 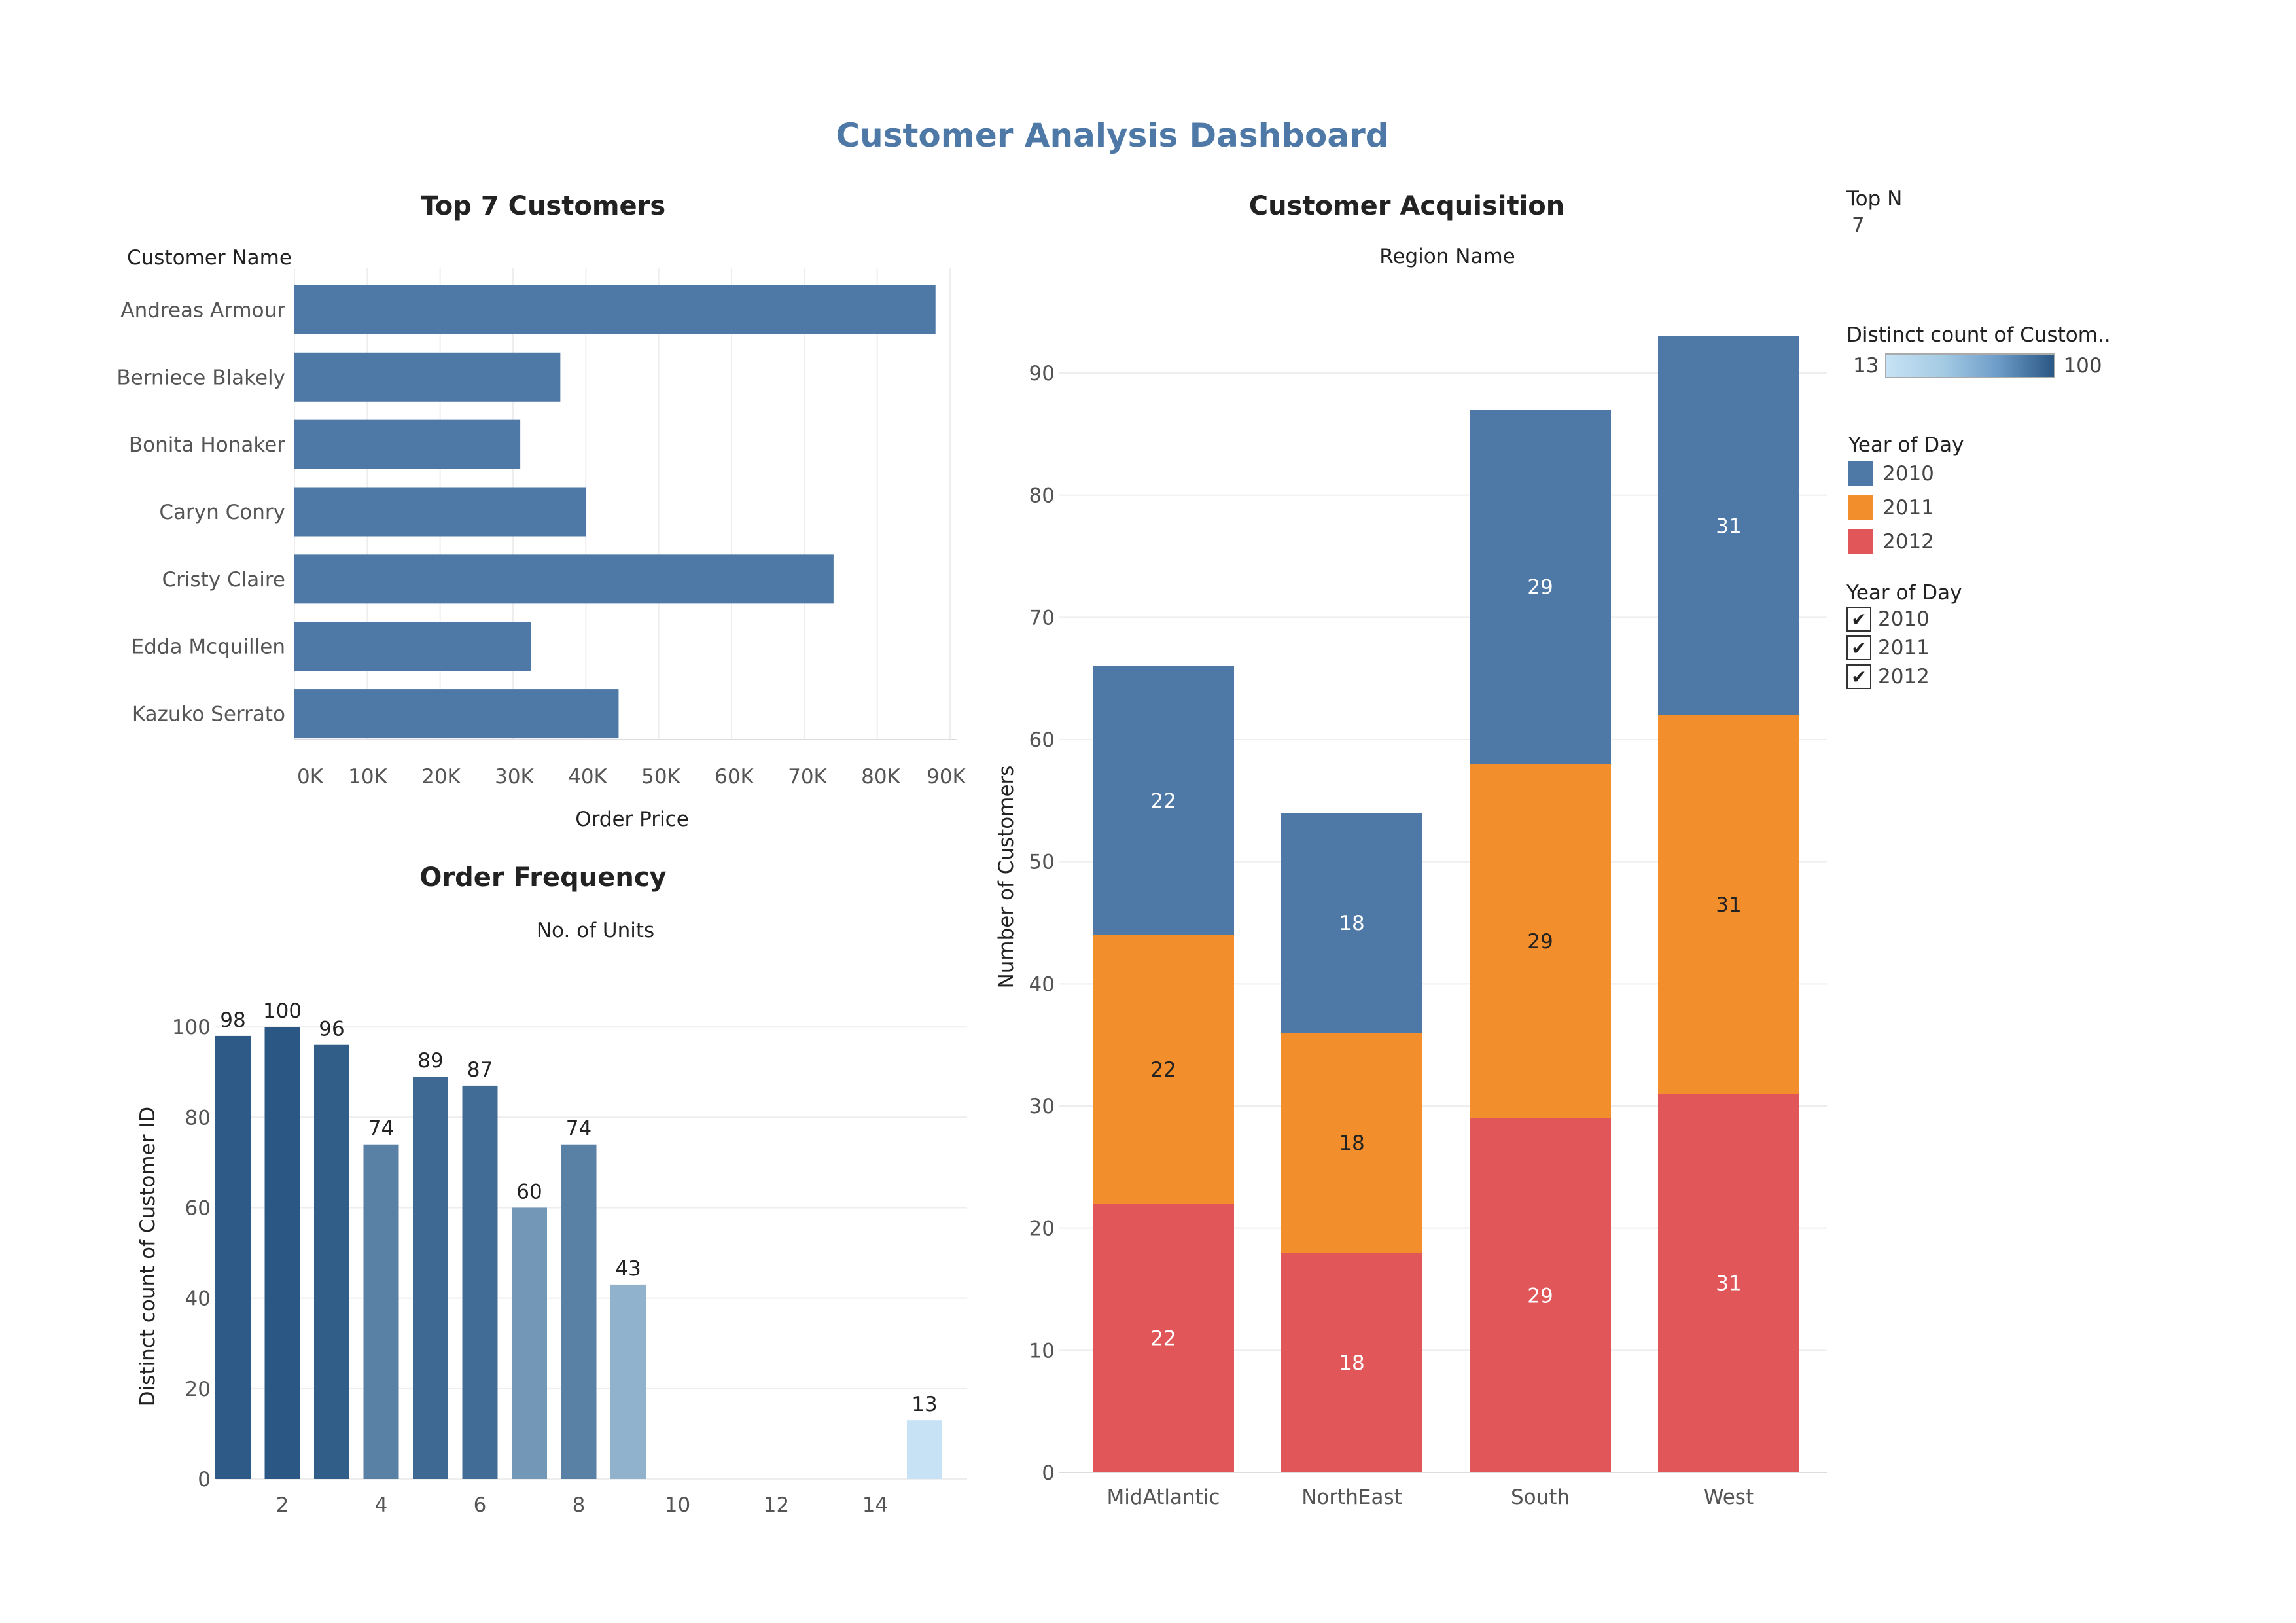 I want to click on year-legend-item: 2011, so click(x=1906, y=508).